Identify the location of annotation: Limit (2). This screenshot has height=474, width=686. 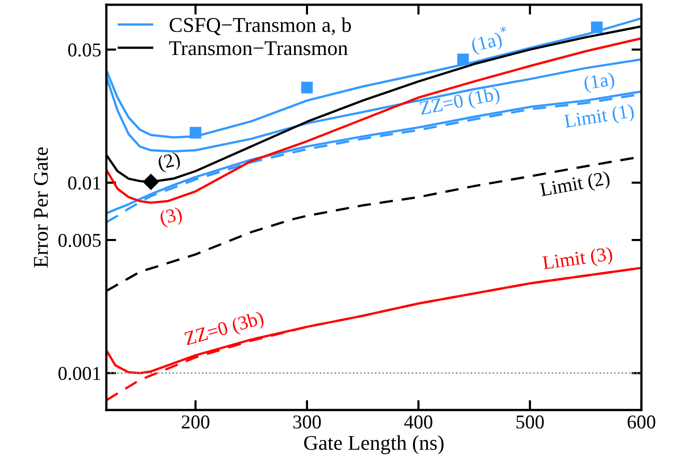
(575, 185).